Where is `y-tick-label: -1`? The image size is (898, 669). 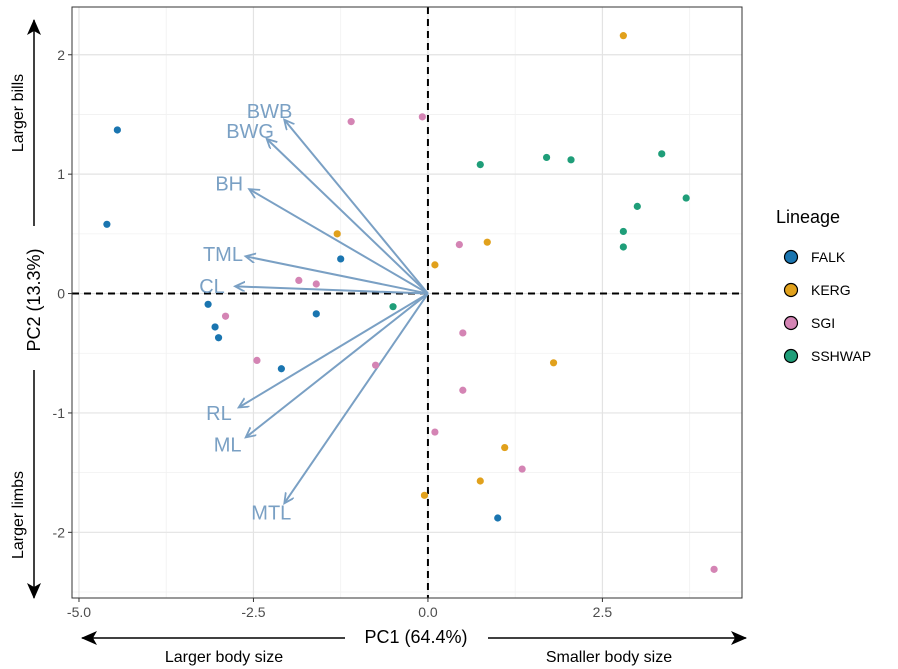 y-tick-label: -1 is located at coordinates (59, 413).